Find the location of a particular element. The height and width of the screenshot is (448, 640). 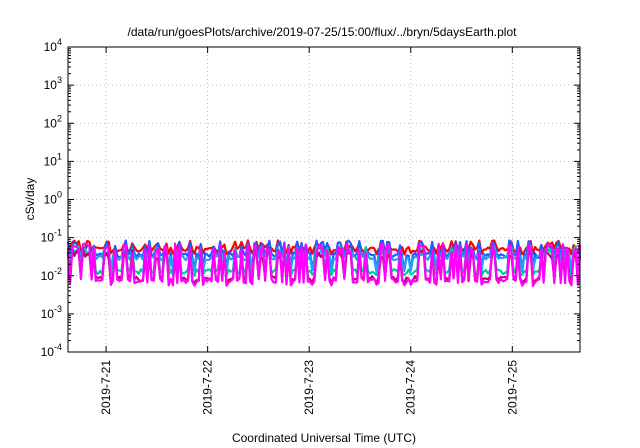

series-line-bottom is located at coordinates (324, 264).